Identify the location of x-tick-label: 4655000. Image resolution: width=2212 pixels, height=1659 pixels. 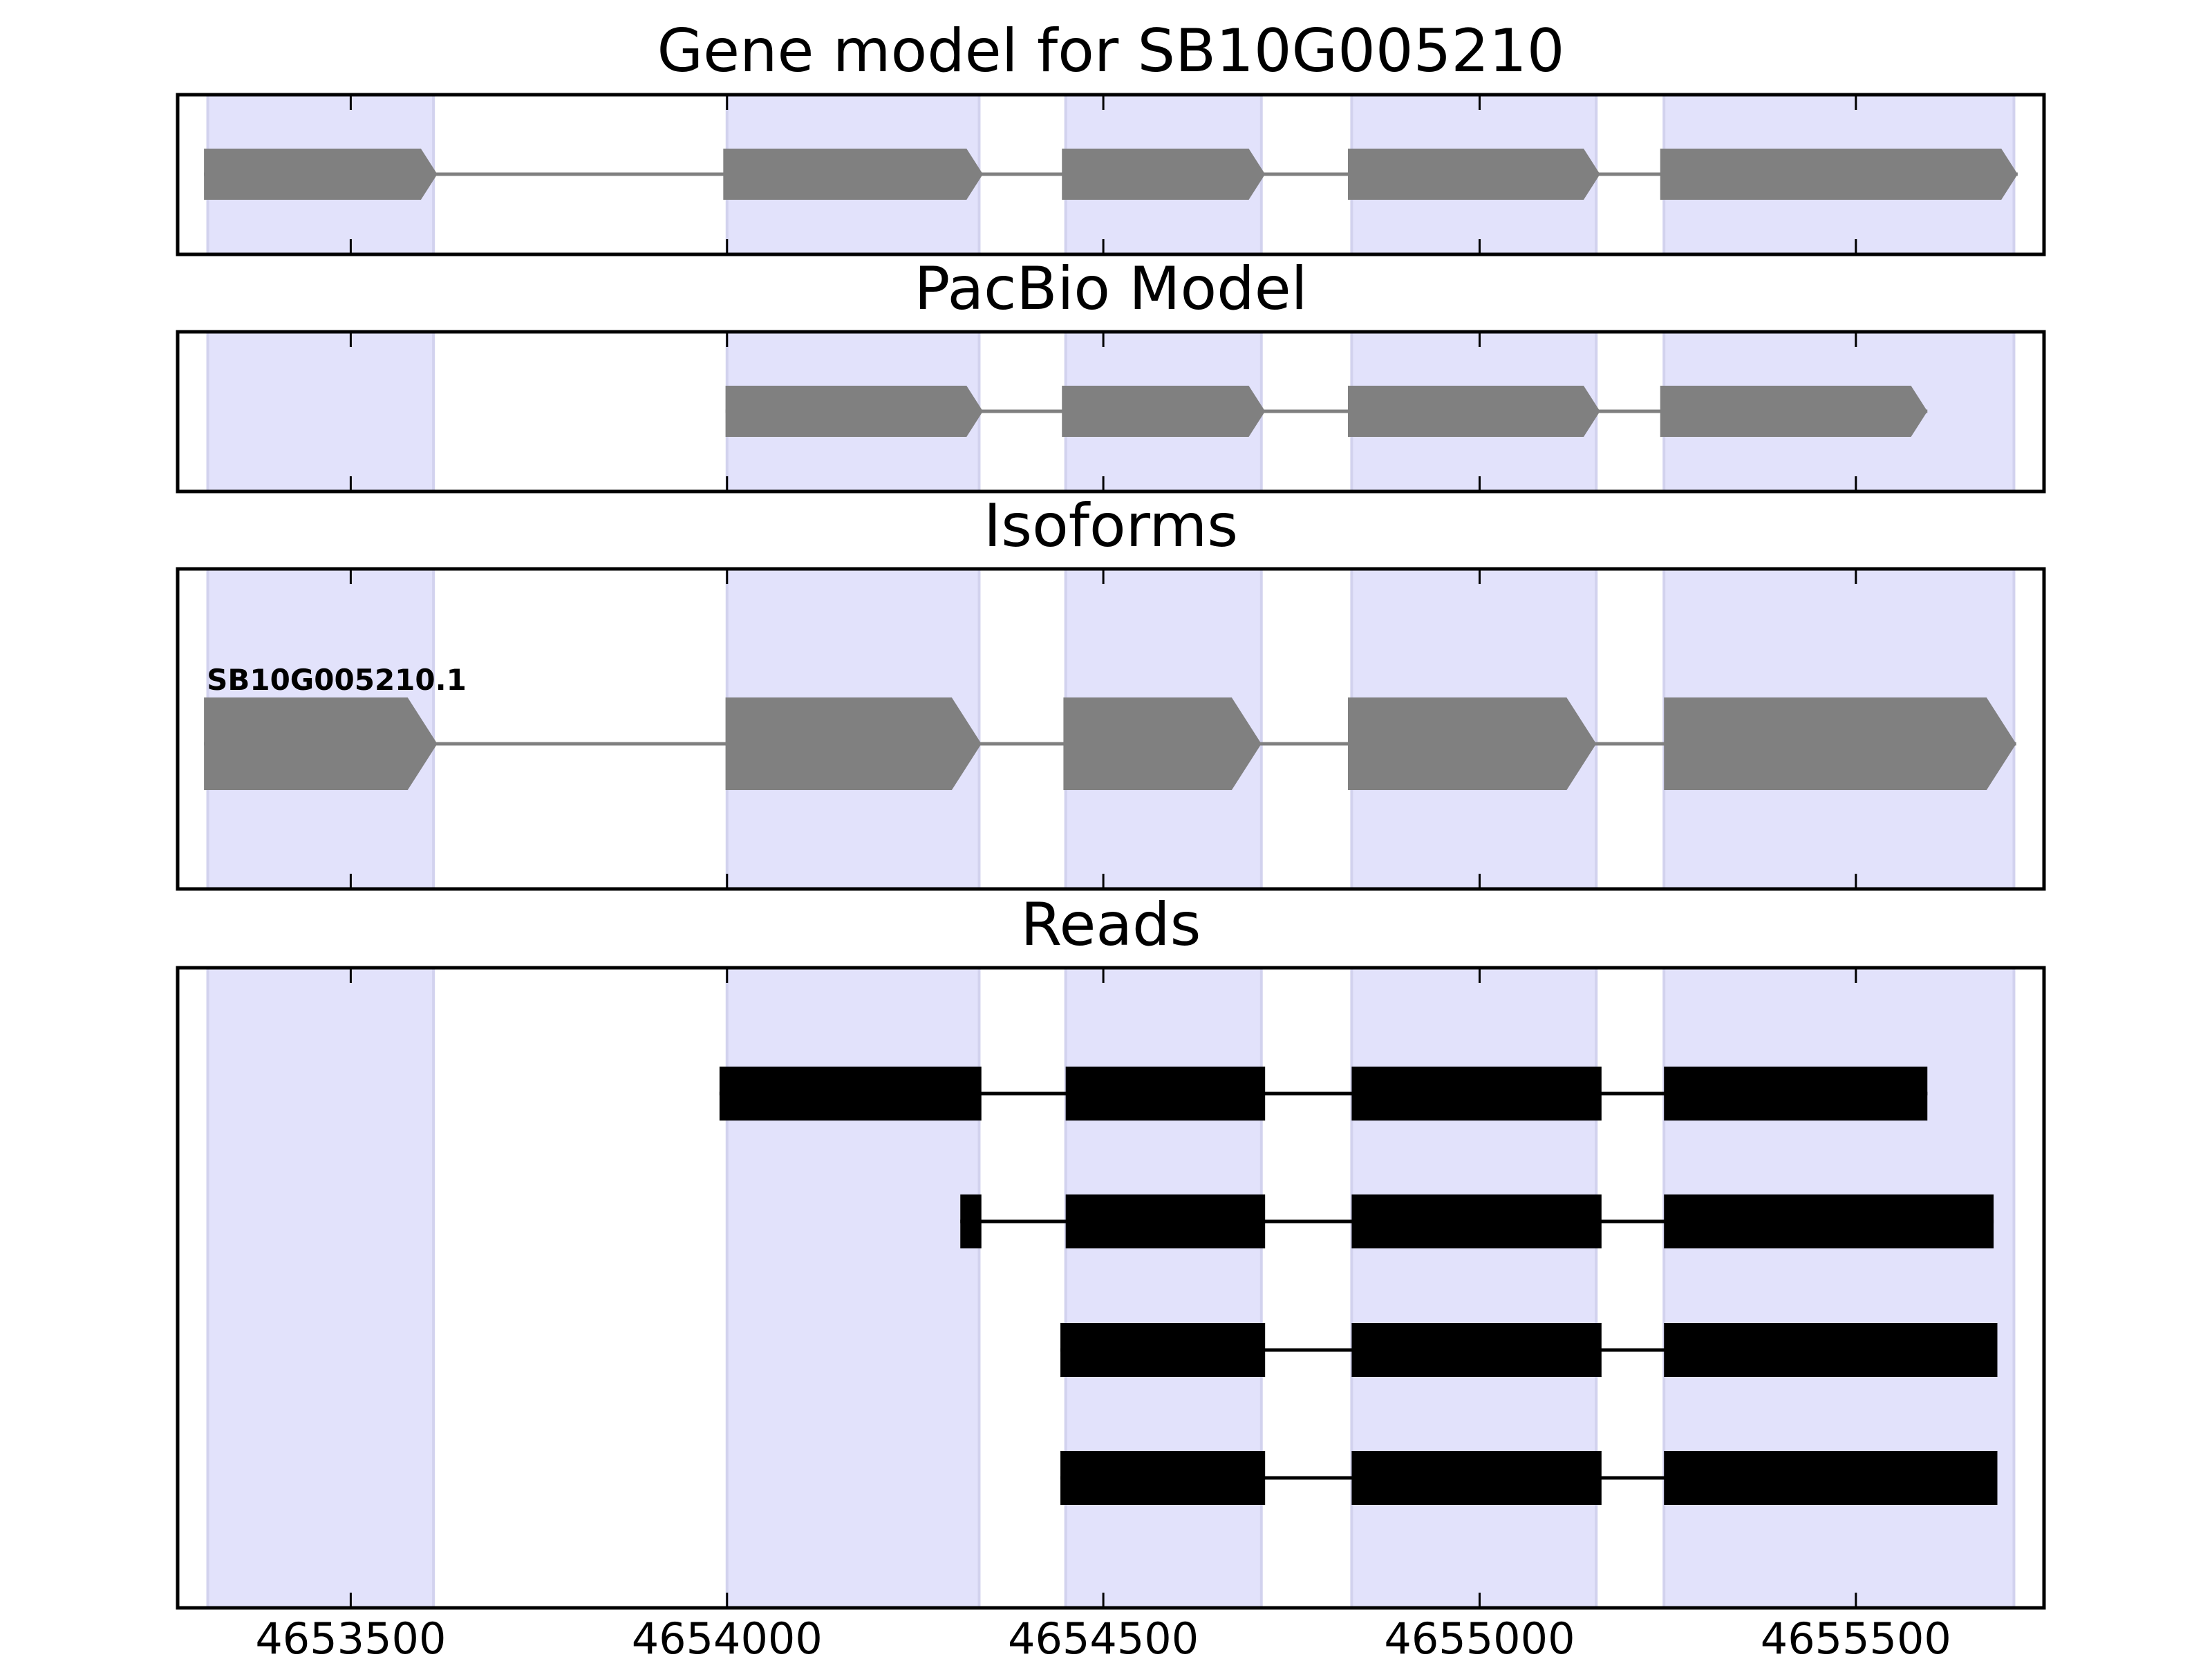
(1479, 1636).